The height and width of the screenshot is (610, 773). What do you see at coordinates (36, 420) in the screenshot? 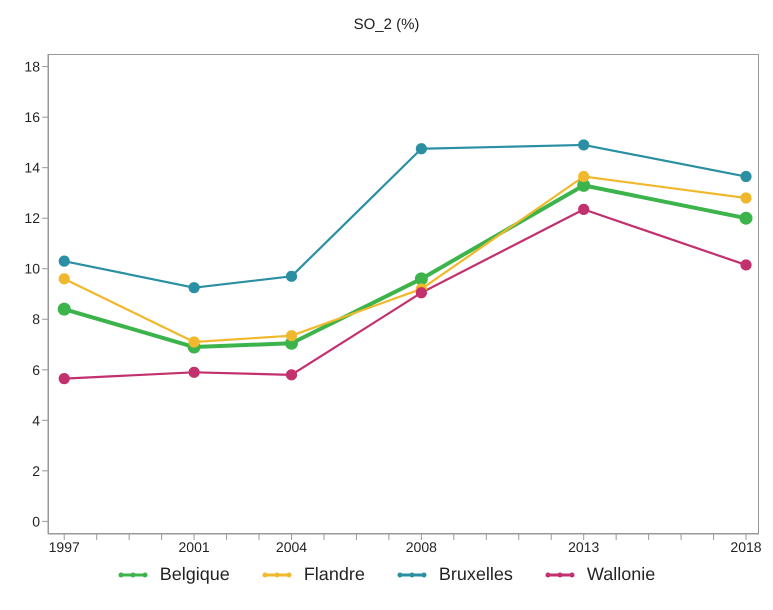
I see `y-tick-label: 4` at bounding box center [36, 420].